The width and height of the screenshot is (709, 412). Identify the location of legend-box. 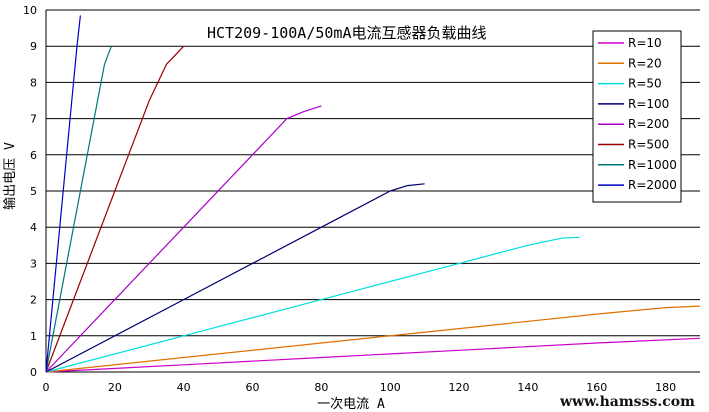
(637, 116).